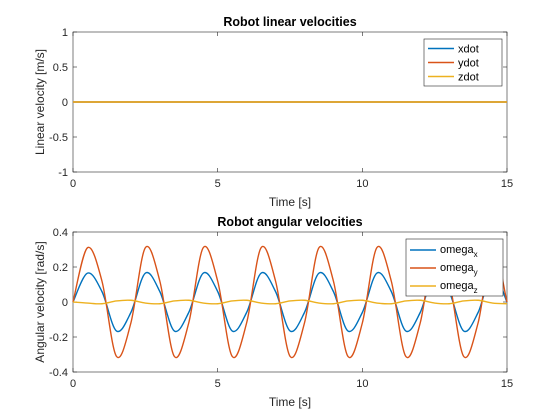 The image size is (560, 420). I want to click on y-axis-label: Angular velocity [rad/s], so click(40, 301).